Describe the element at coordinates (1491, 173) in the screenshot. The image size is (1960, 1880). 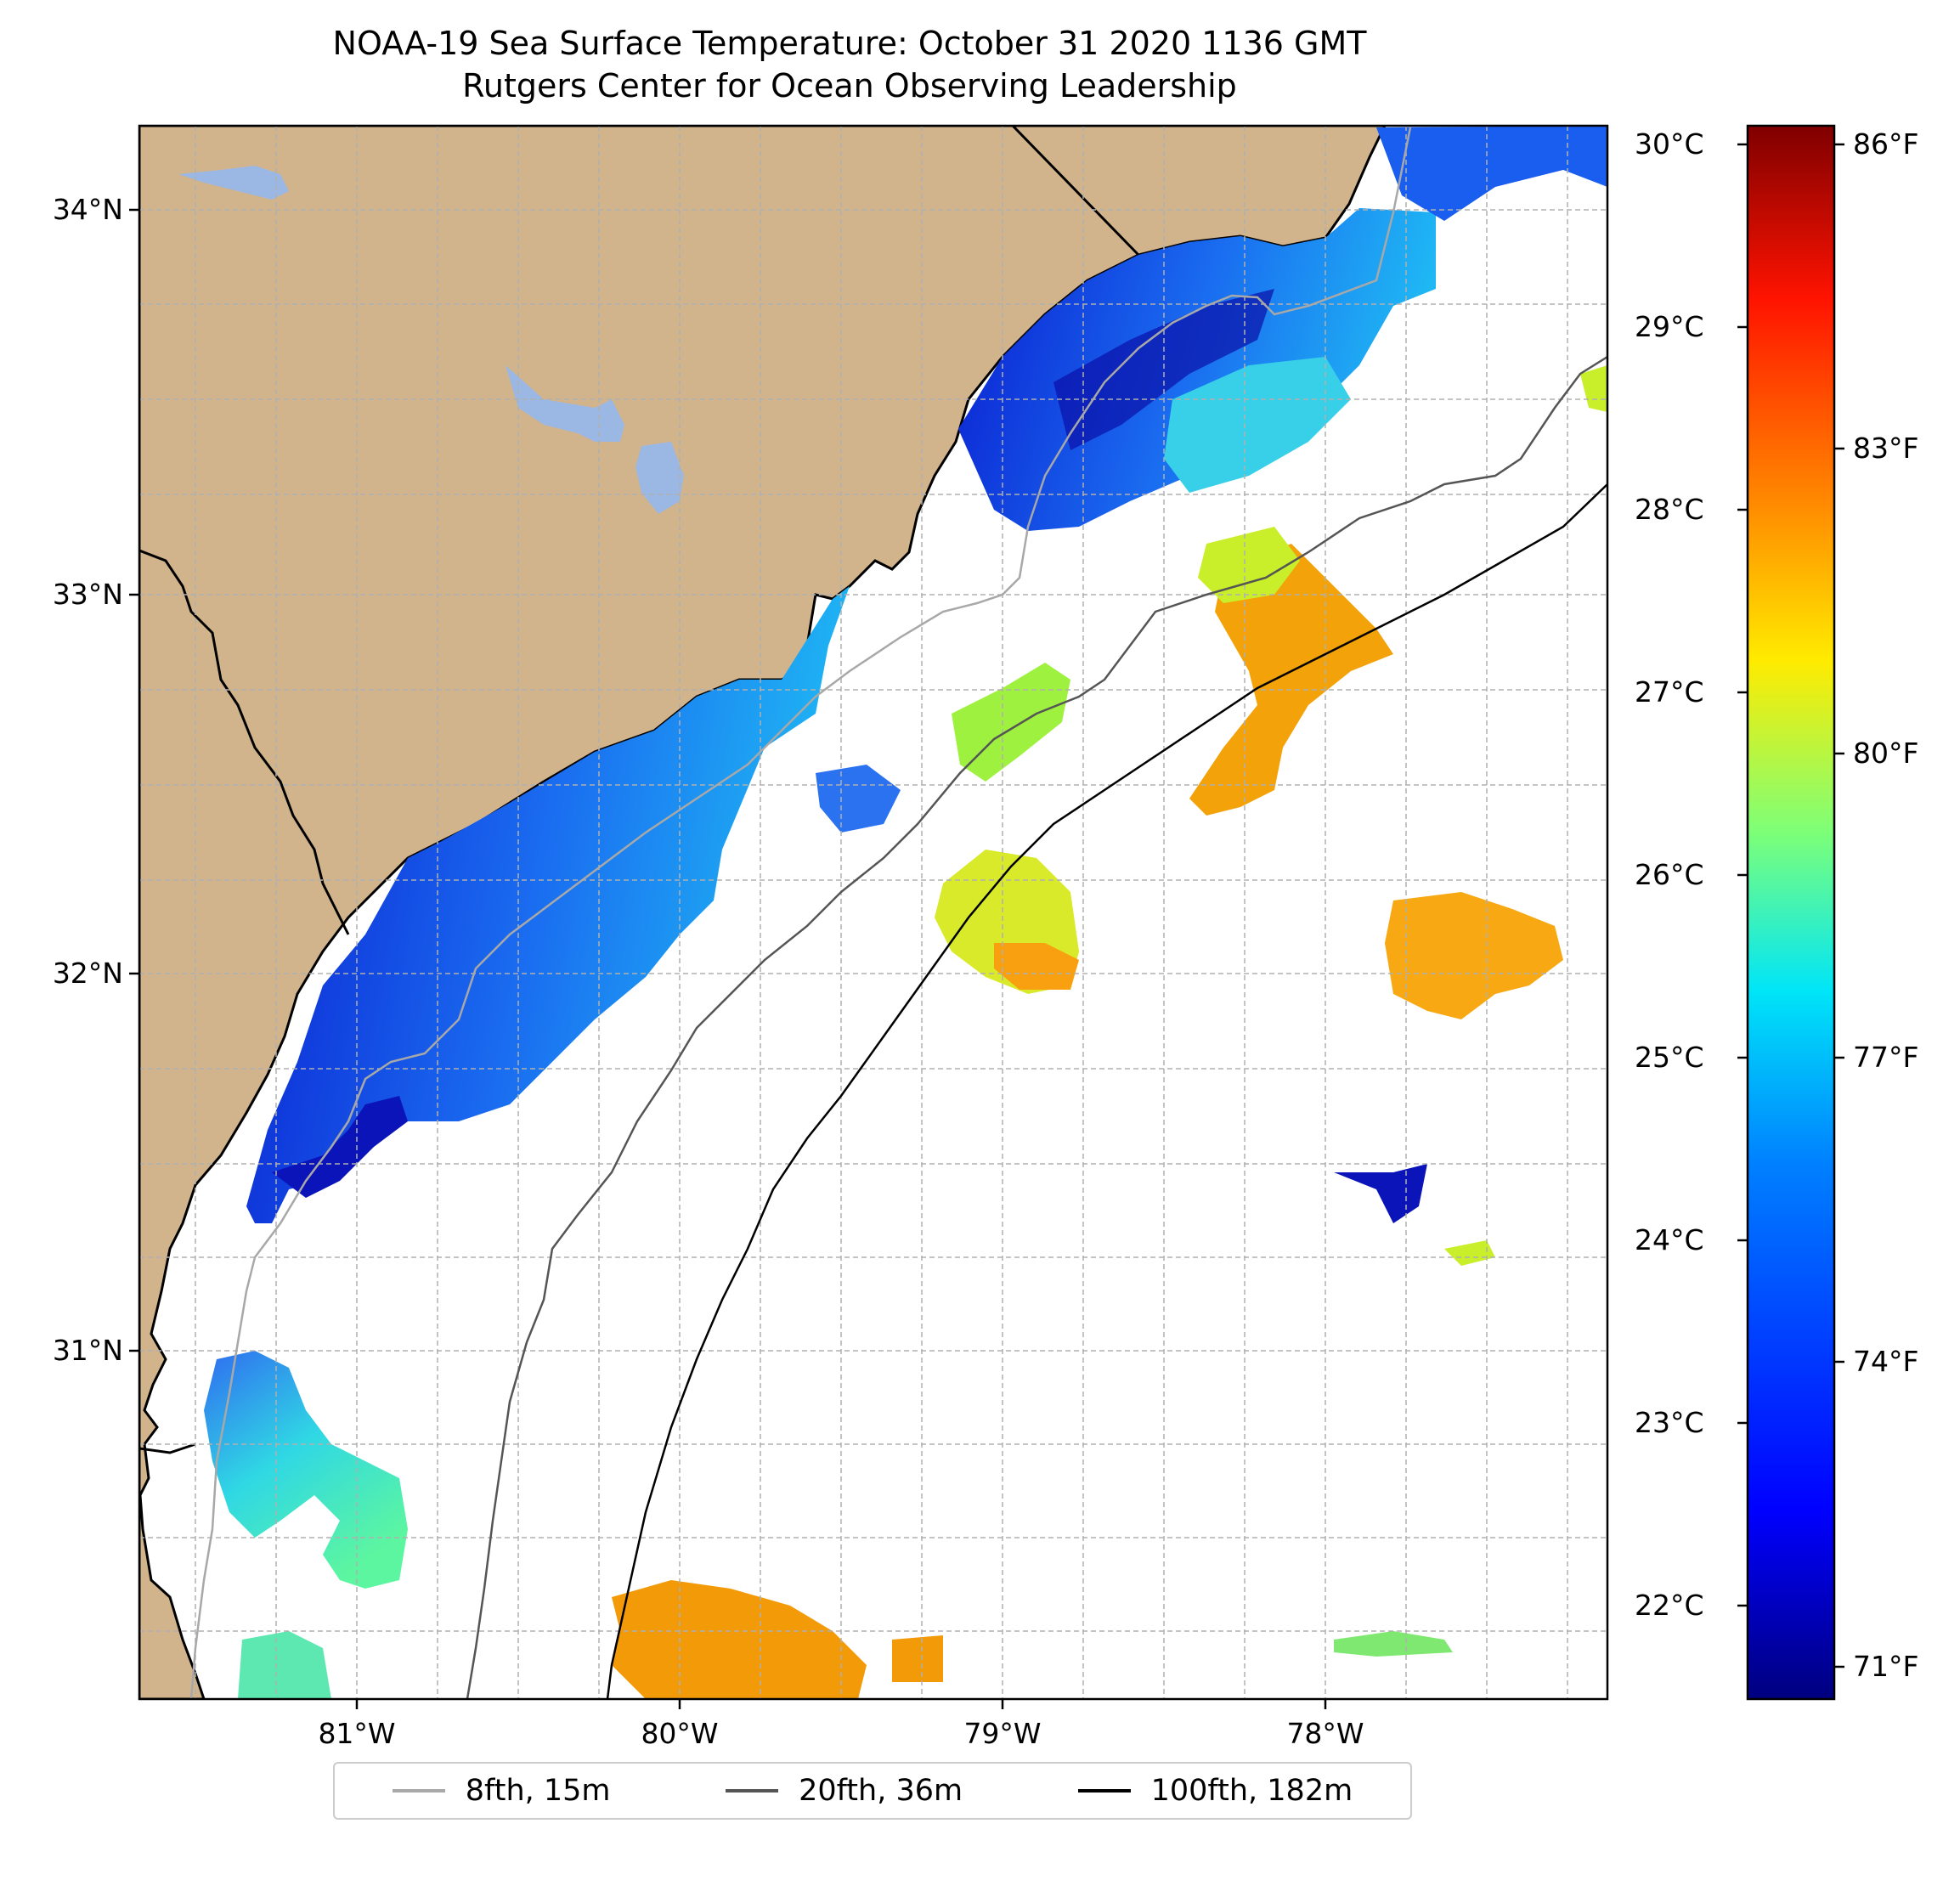
I see `sst-patch-ne-corner` at that location.